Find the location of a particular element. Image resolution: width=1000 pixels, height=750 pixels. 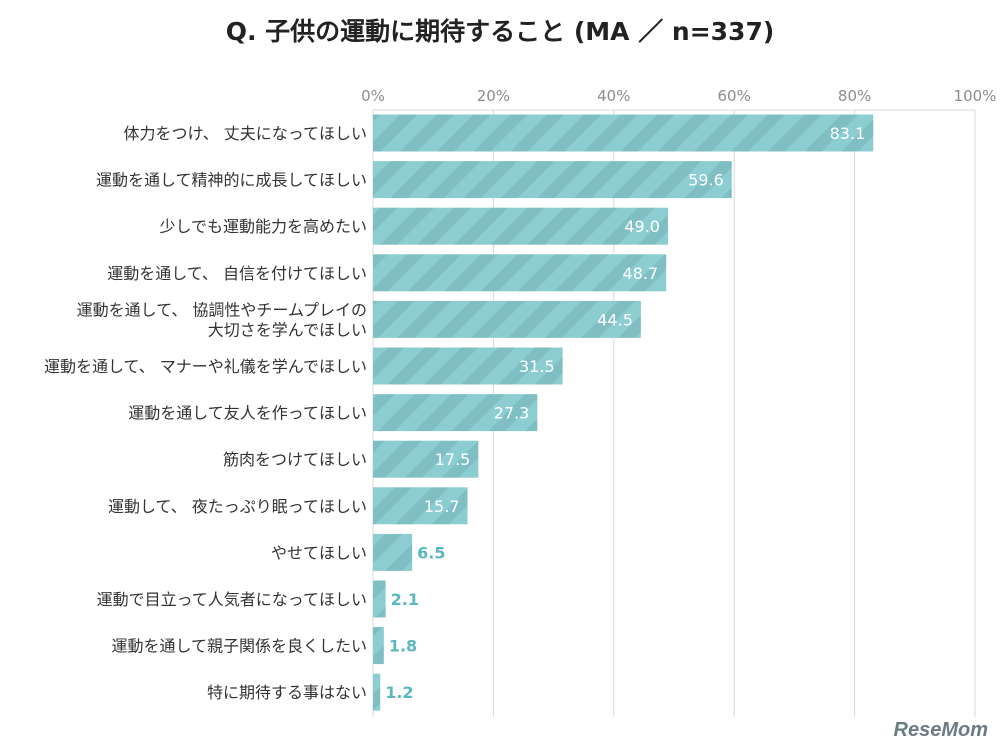

value-label: 27.3 is located at coordinates (512, 413).